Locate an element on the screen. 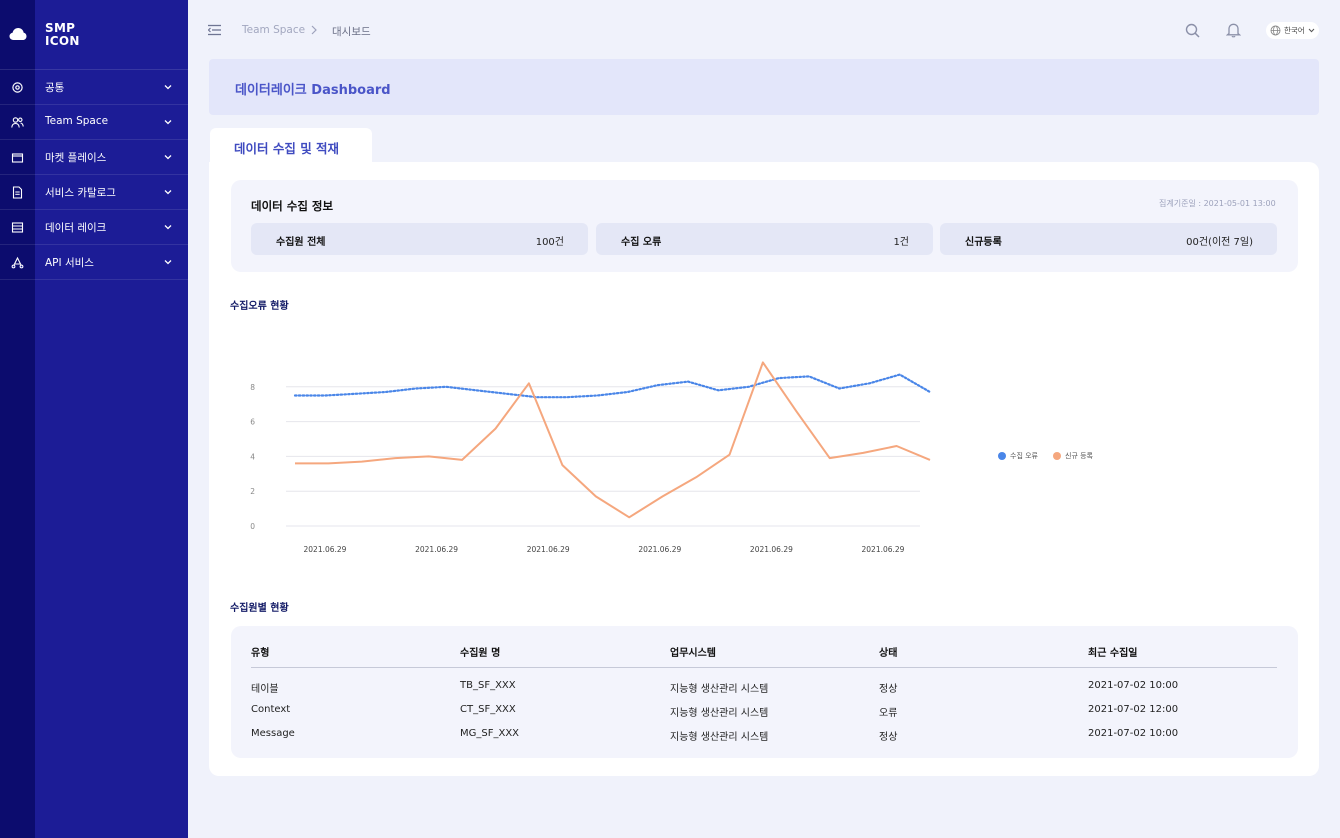 The image size is (1340, 838). stat-total-sources: 수집원 전체 100건 is located at coordinates (419, 239).